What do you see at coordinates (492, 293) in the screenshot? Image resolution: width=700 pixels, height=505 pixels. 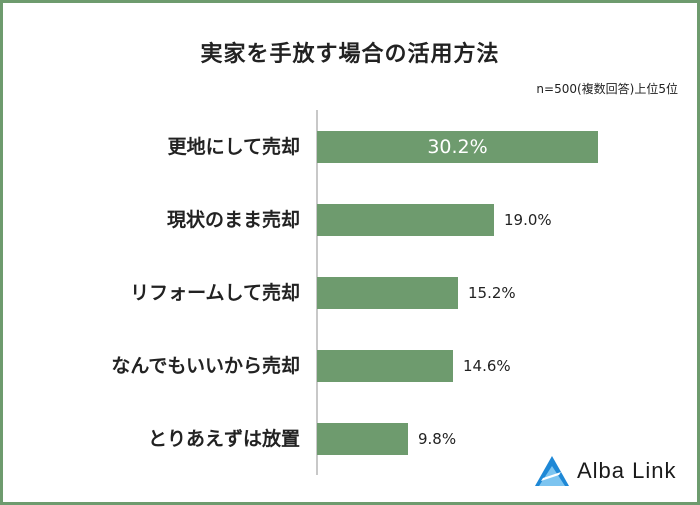 I see `value-label: 15.2%` at bounding box center [492, 293].